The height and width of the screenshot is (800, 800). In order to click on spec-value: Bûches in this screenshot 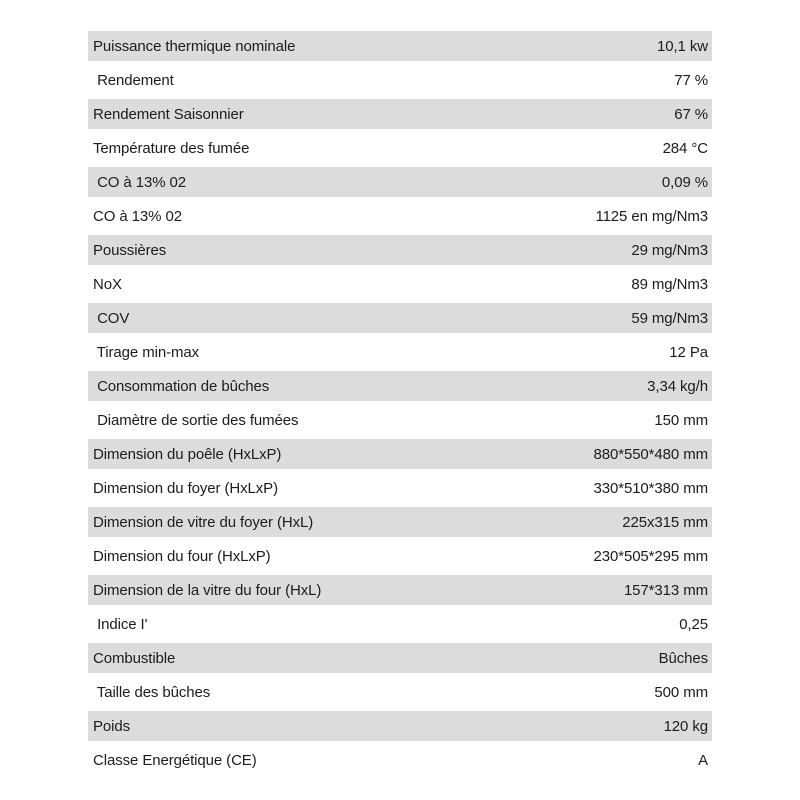, I will do `click(683, 658)`.